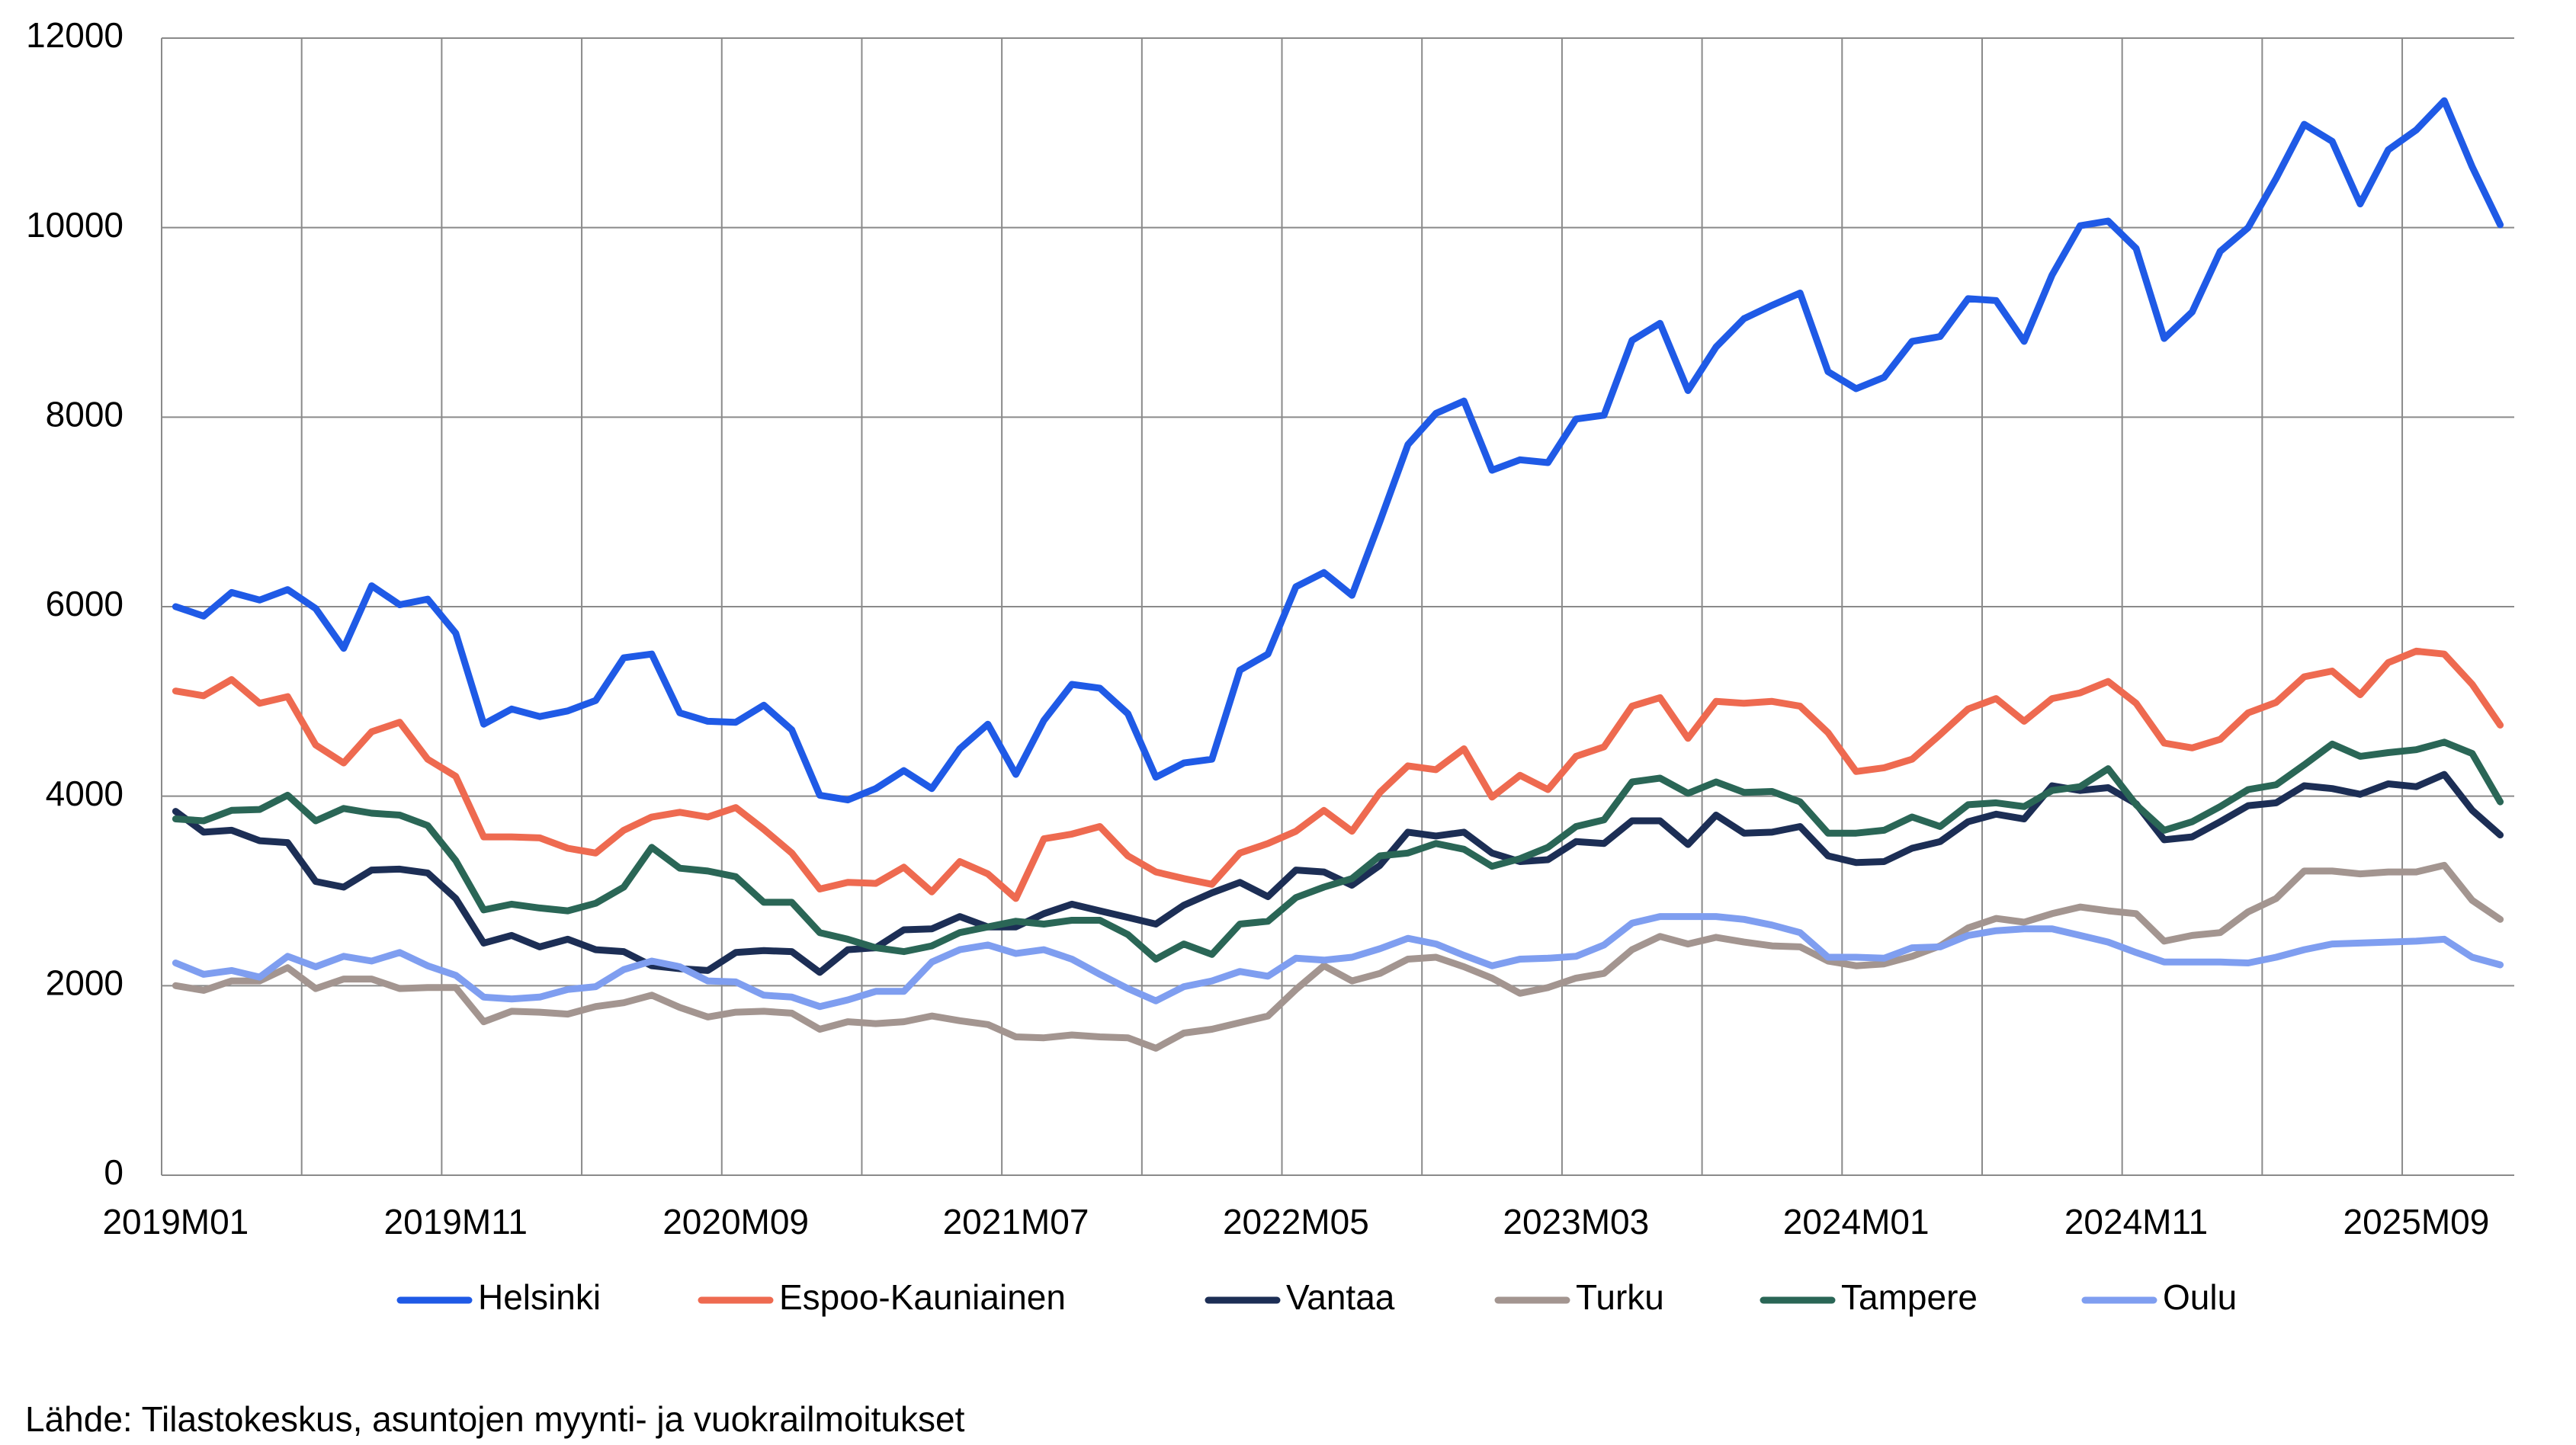  What do you see at coordinates (1620, 1297) in the screenshot?
I see `legend-label: Turku` at bounding box center [1620, 1297].